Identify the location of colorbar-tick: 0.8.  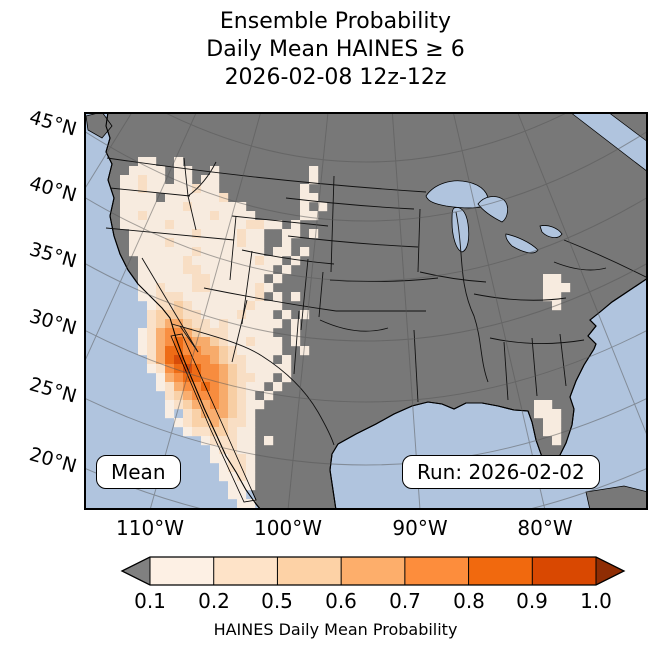
(469, 601).